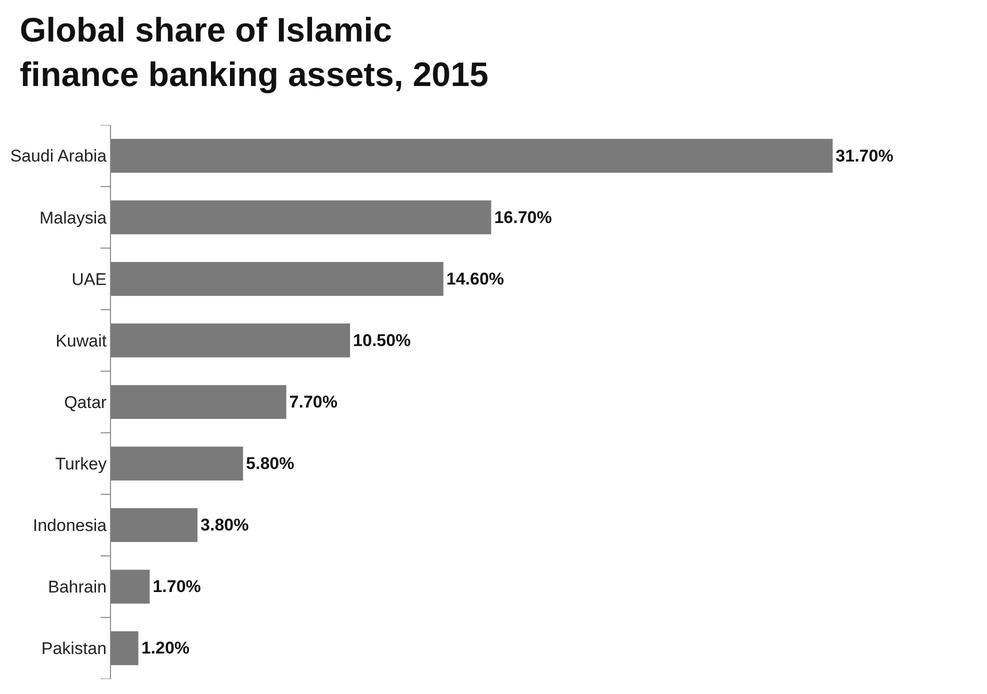  Describe the element at coordinates (59, 156) in the screenshot. I see `y-tick-label: Saudi Arabia` at that location.